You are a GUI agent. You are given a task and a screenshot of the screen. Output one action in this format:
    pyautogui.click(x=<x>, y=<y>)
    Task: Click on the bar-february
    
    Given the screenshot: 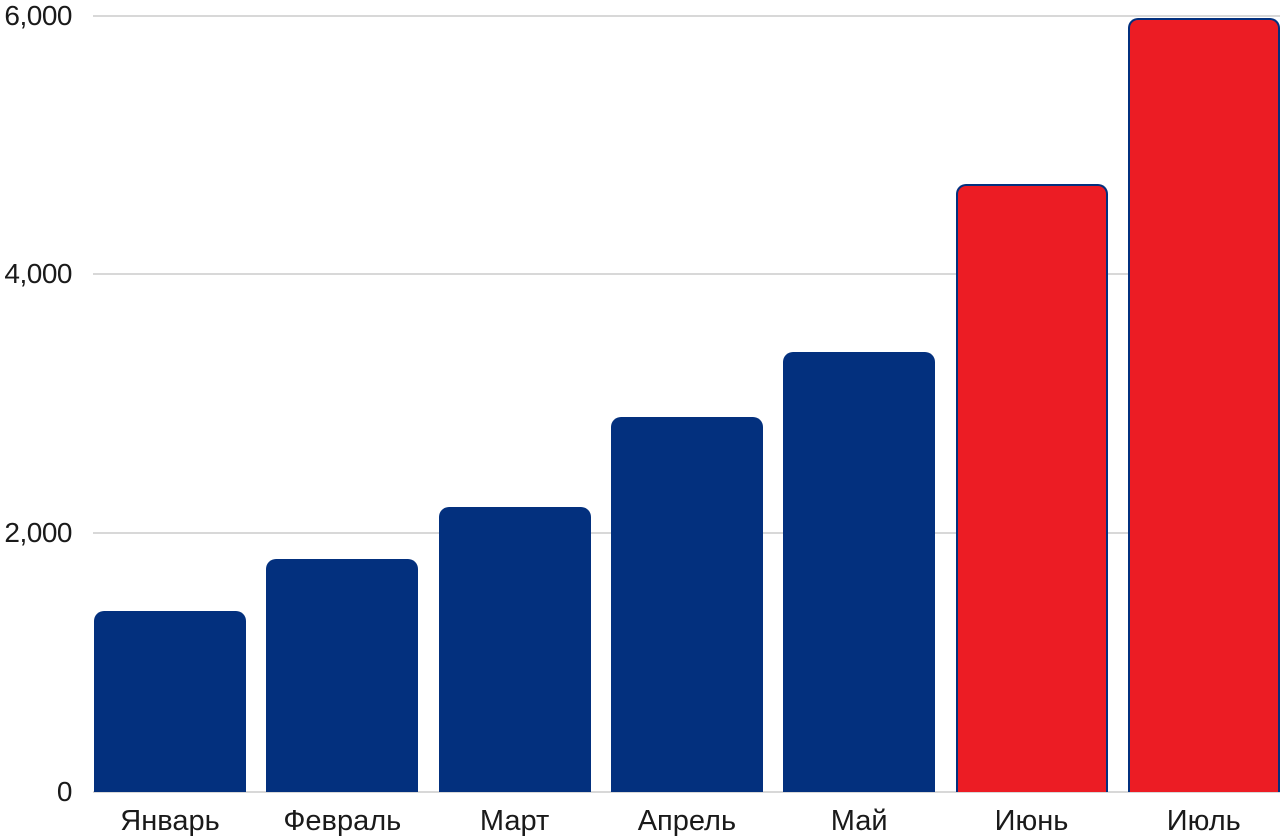 What is the action you would take?
    pyautogui.click(x=342, y=675)
    